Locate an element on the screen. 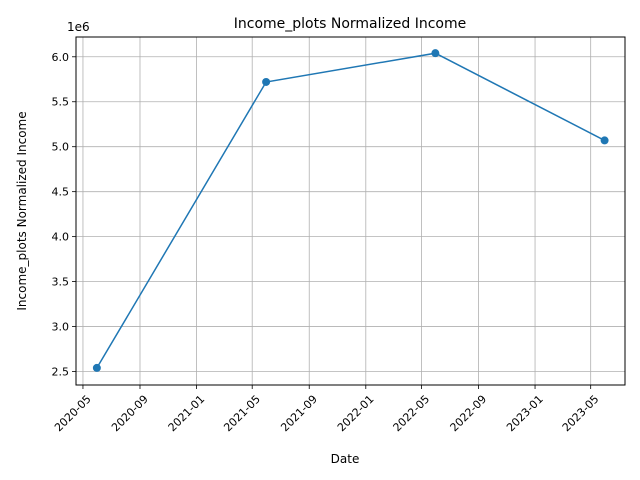  y-tick-label: 3.0 is located at coordinates (61, 327).